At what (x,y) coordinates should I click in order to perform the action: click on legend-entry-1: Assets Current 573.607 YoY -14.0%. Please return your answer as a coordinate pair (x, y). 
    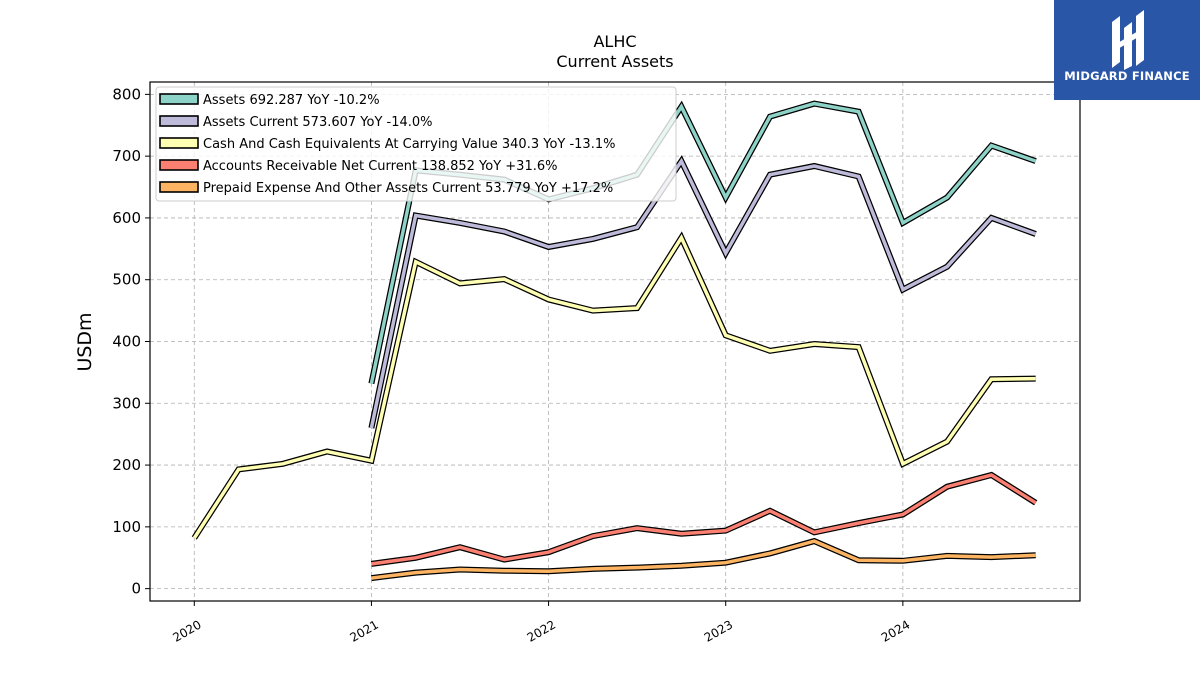
    Looking at the image, I should click on (296, 122).